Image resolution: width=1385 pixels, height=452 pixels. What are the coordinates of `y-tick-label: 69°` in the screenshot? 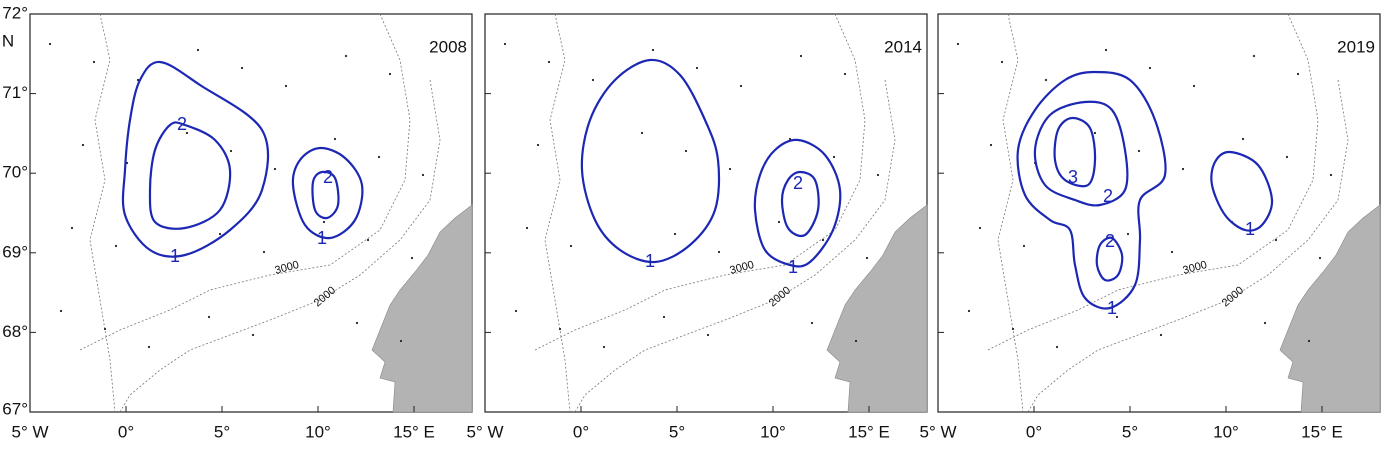 It's located at (15, 251).